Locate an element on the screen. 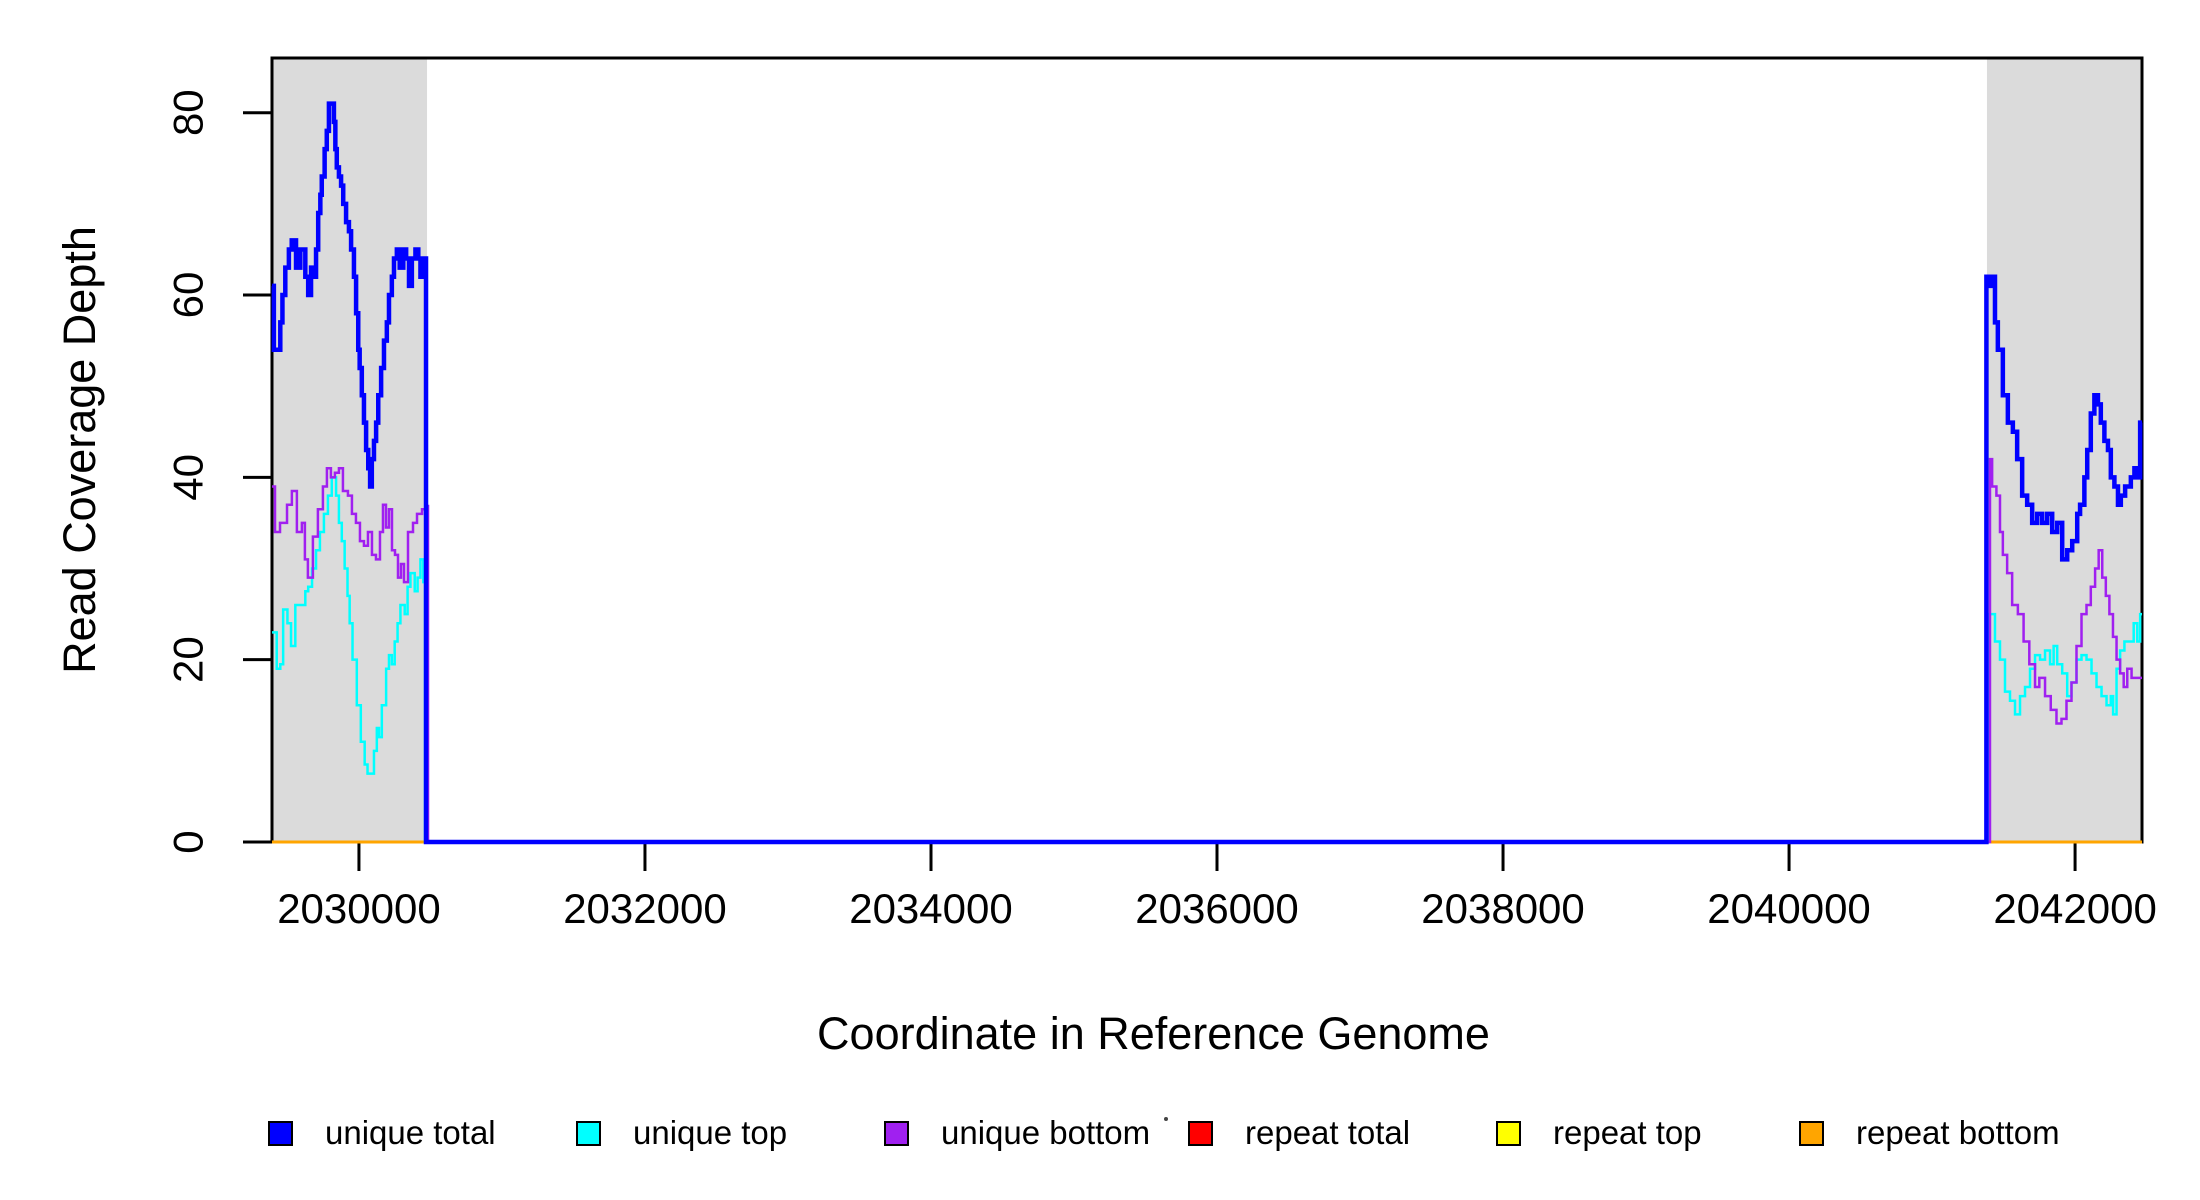  legend-item-unique-top: unique top is located at coordinates (681, 1133).